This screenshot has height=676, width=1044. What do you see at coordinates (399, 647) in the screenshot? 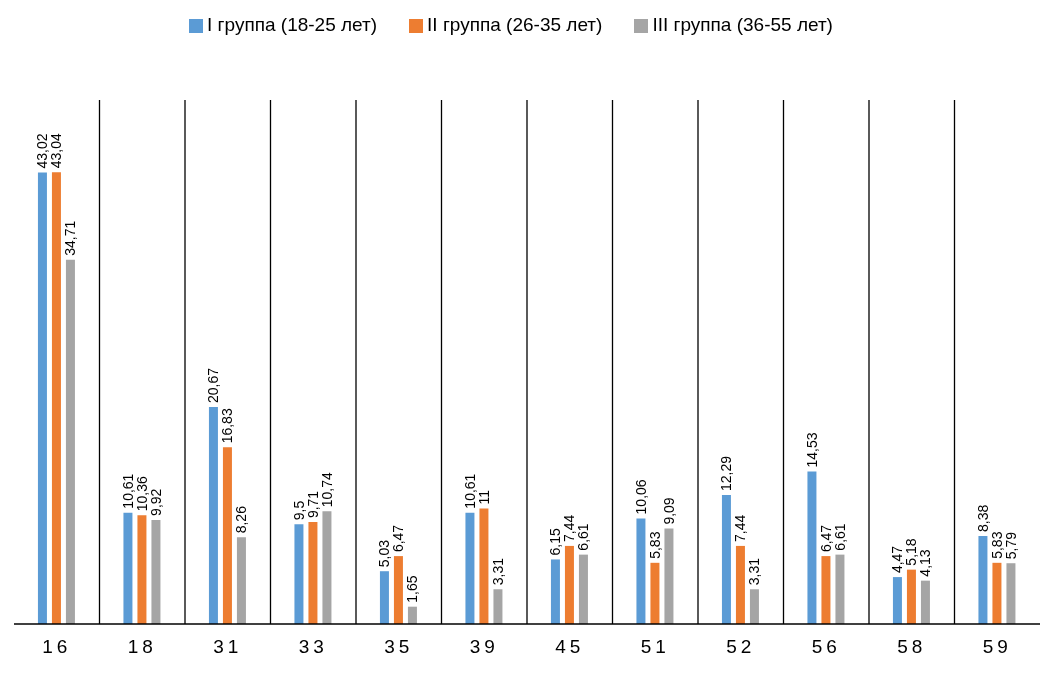
I see `x-tick-label: 35` at bounding box center [399, 647].